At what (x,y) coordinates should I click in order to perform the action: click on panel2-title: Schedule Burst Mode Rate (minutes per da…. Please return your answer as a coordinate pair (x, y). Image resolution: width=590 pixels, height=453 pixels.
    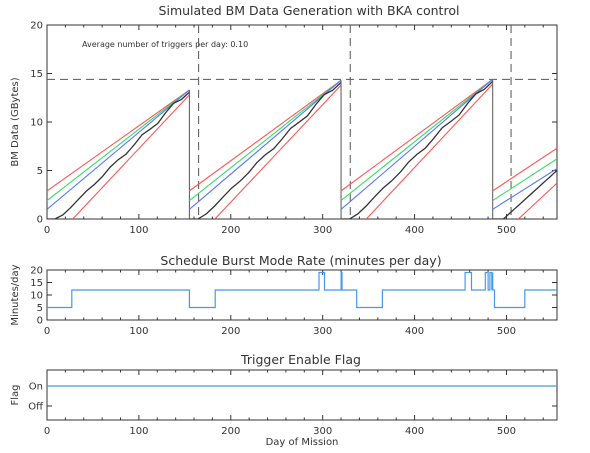
    Looking at the image, I should click on (300, 260).